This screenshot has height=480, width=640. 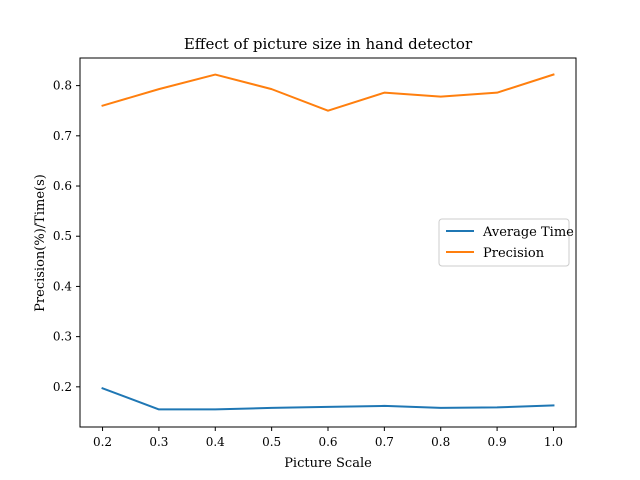 What do you see at coordinates (62, 236) in the screenshot?
I see `y-tick-label: 0.5` at bounding box center [62, 236].